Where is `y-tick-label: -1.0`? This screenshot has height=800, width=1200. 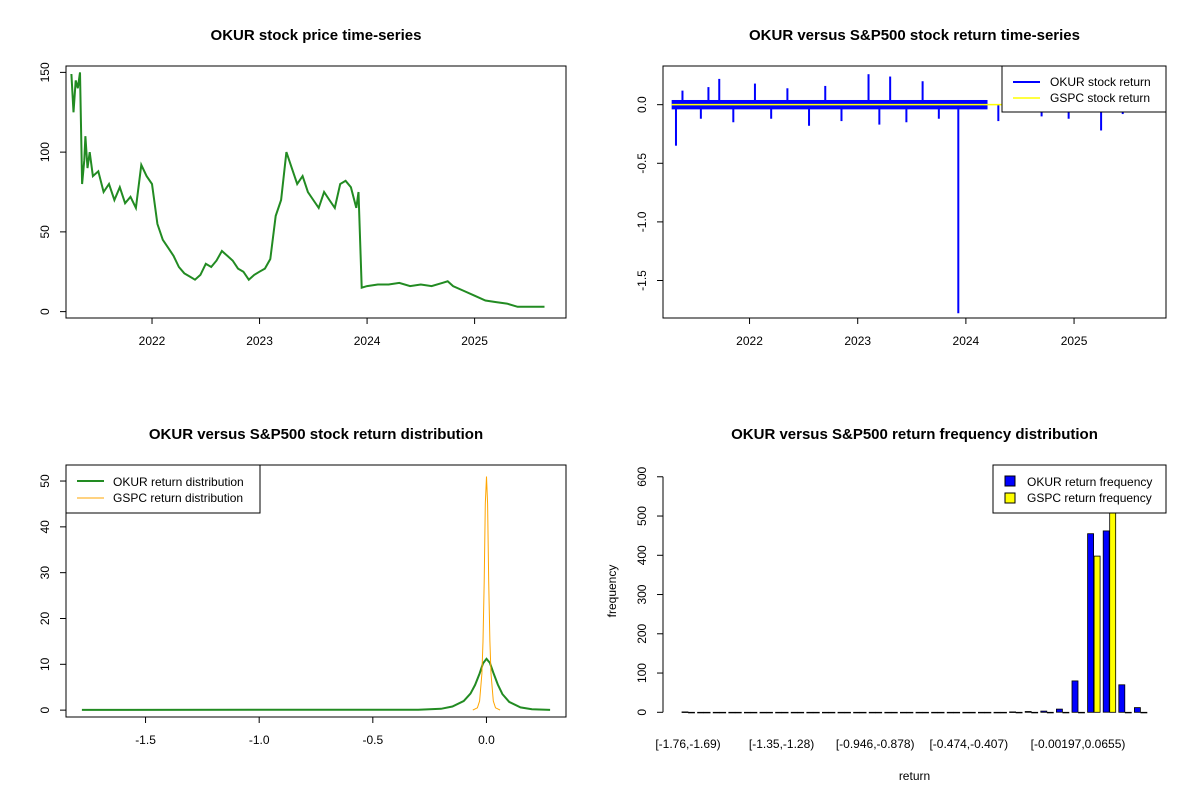 y-tick-label: -1.0 is located at coordinates (642, 221).